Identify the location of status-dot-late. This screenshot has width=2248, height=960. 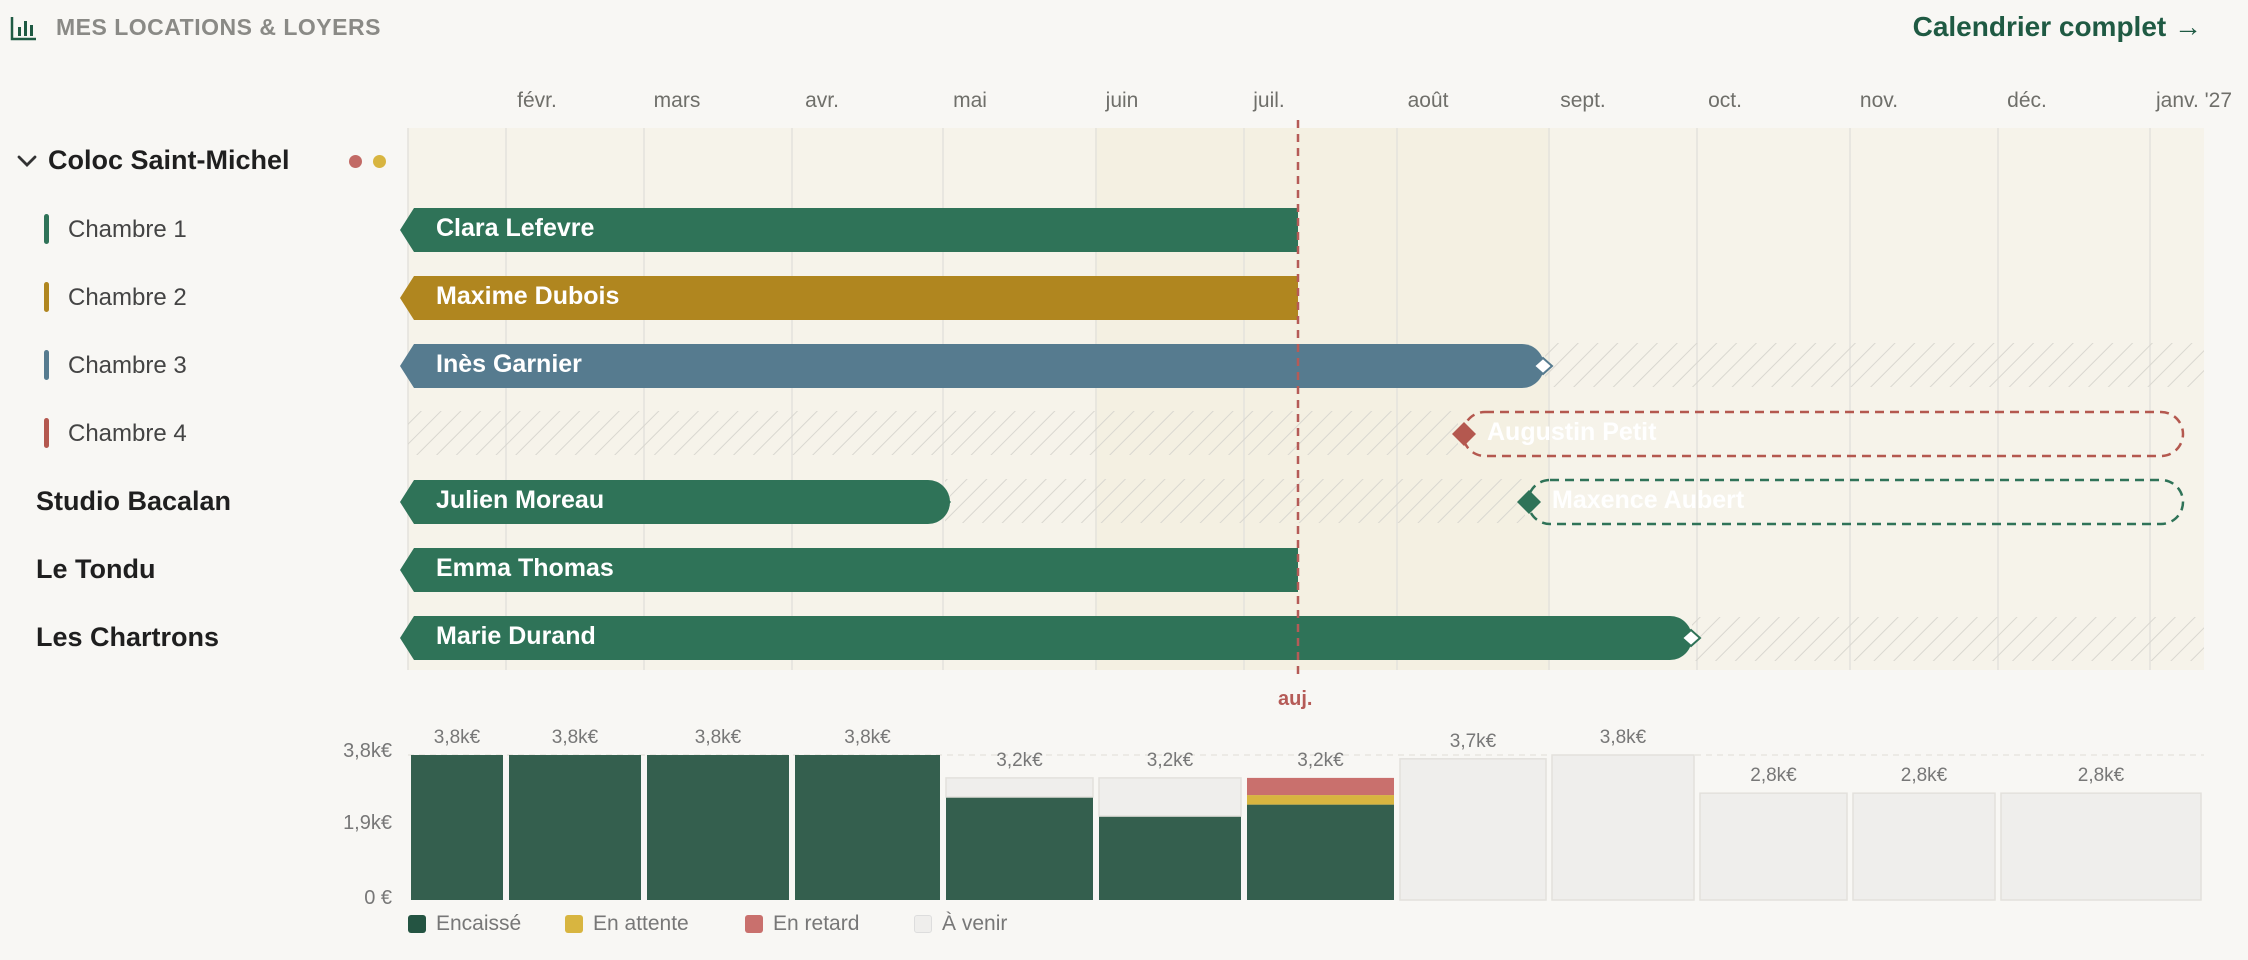
(355, 161).